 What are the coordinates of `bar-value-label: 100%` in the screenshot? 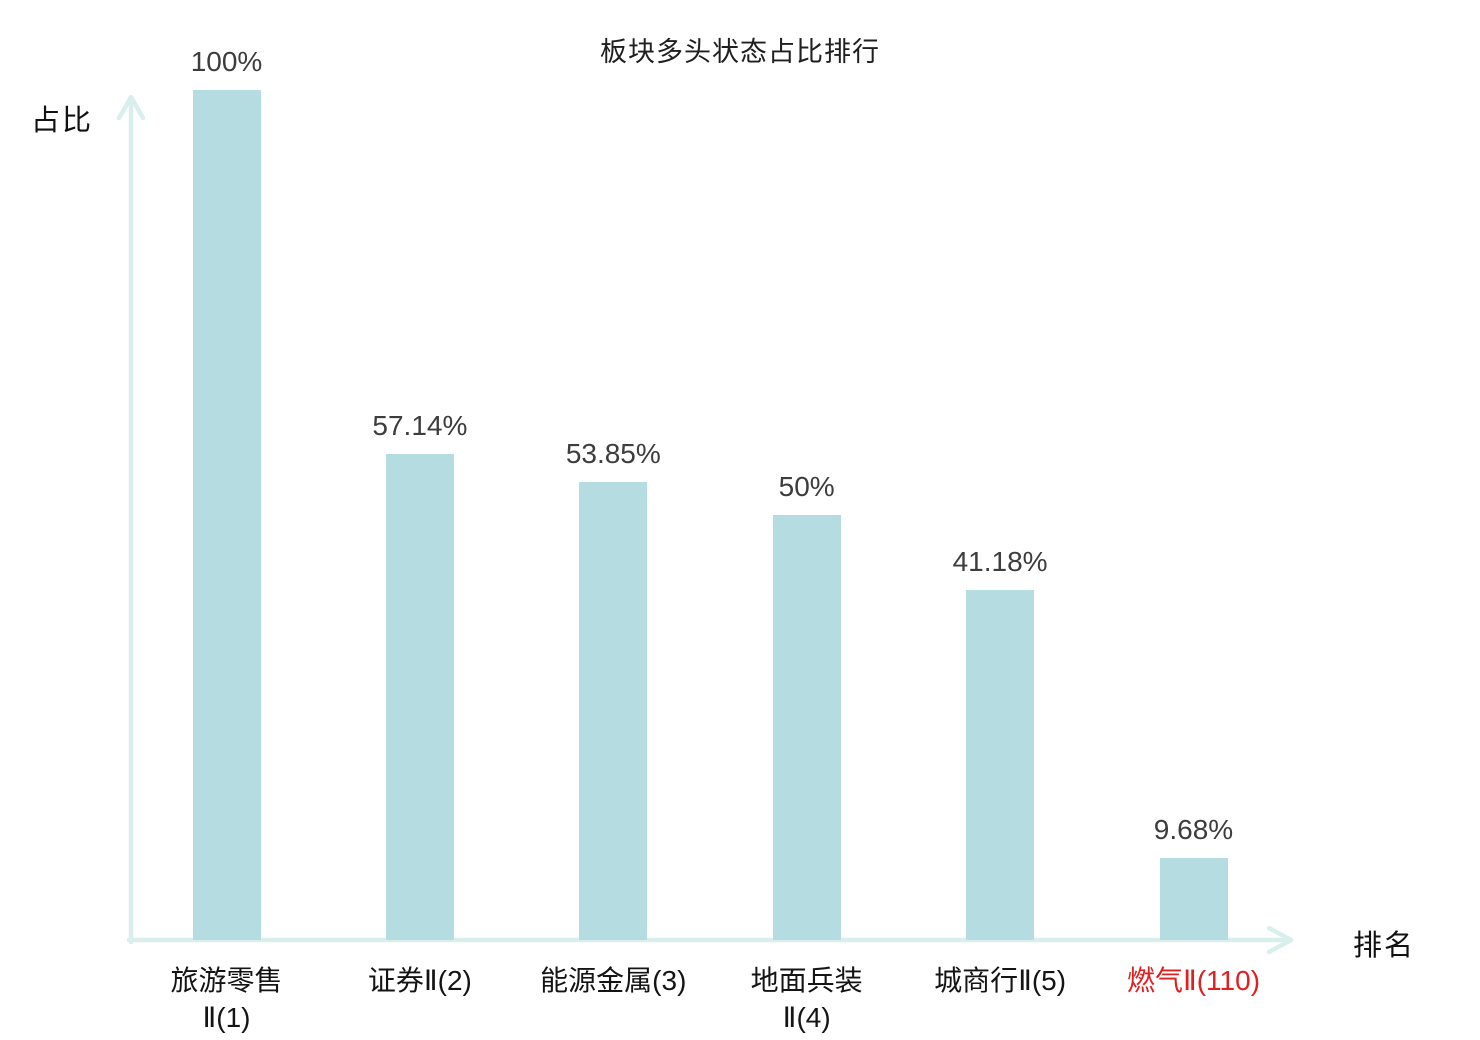 It's located at (226, 61).